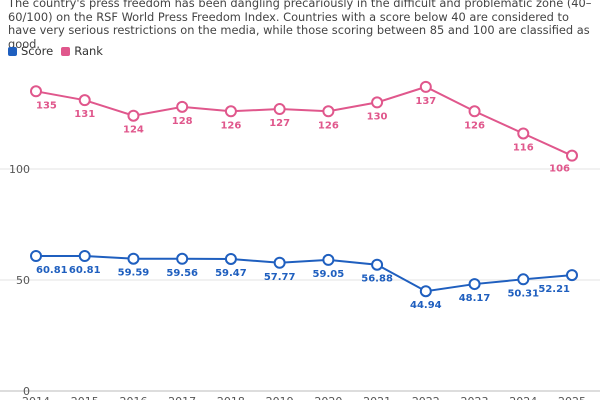  Describe the element at coordinates (377, 102) in the screenshot. I see `point-rank-2021` at that location.